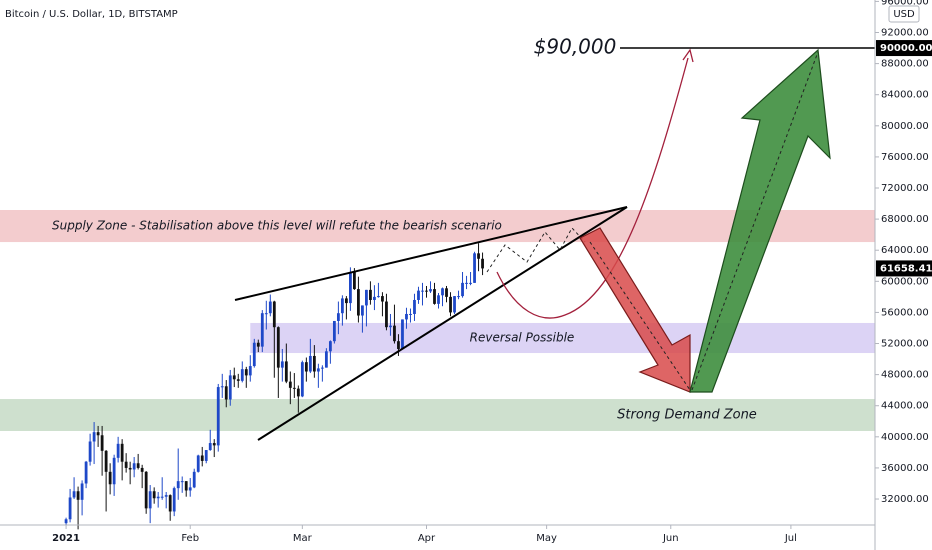  What do you see at coordinates (905, 250) in the screenshot?
I see `y-tick-label: 64000.00` at bounding box center [905, 250].